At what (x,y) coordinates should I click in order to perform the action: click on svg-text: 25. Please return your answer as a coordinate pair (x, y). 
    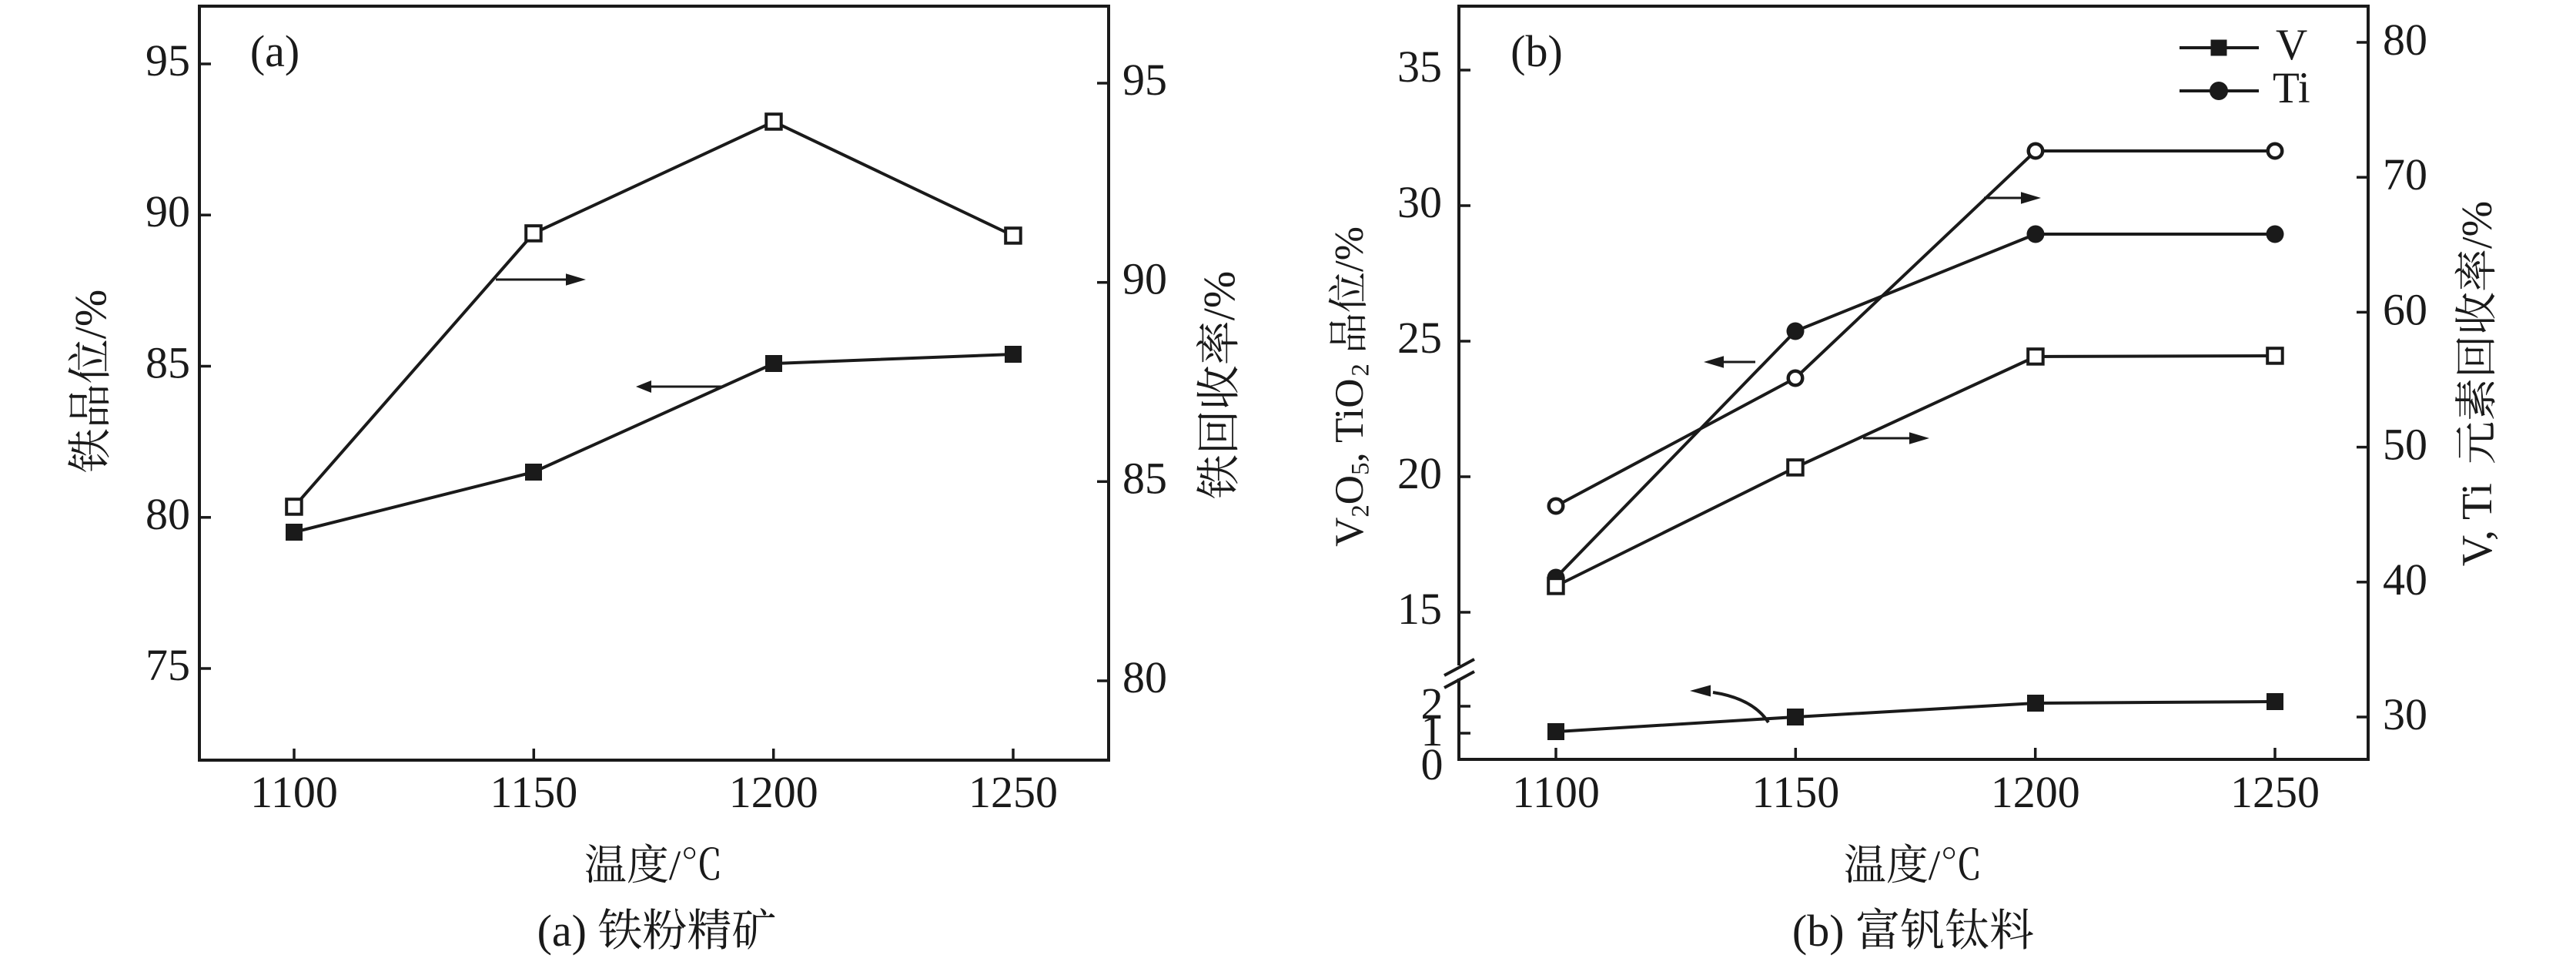
    Looking at the image, I should click on (1420, 338).